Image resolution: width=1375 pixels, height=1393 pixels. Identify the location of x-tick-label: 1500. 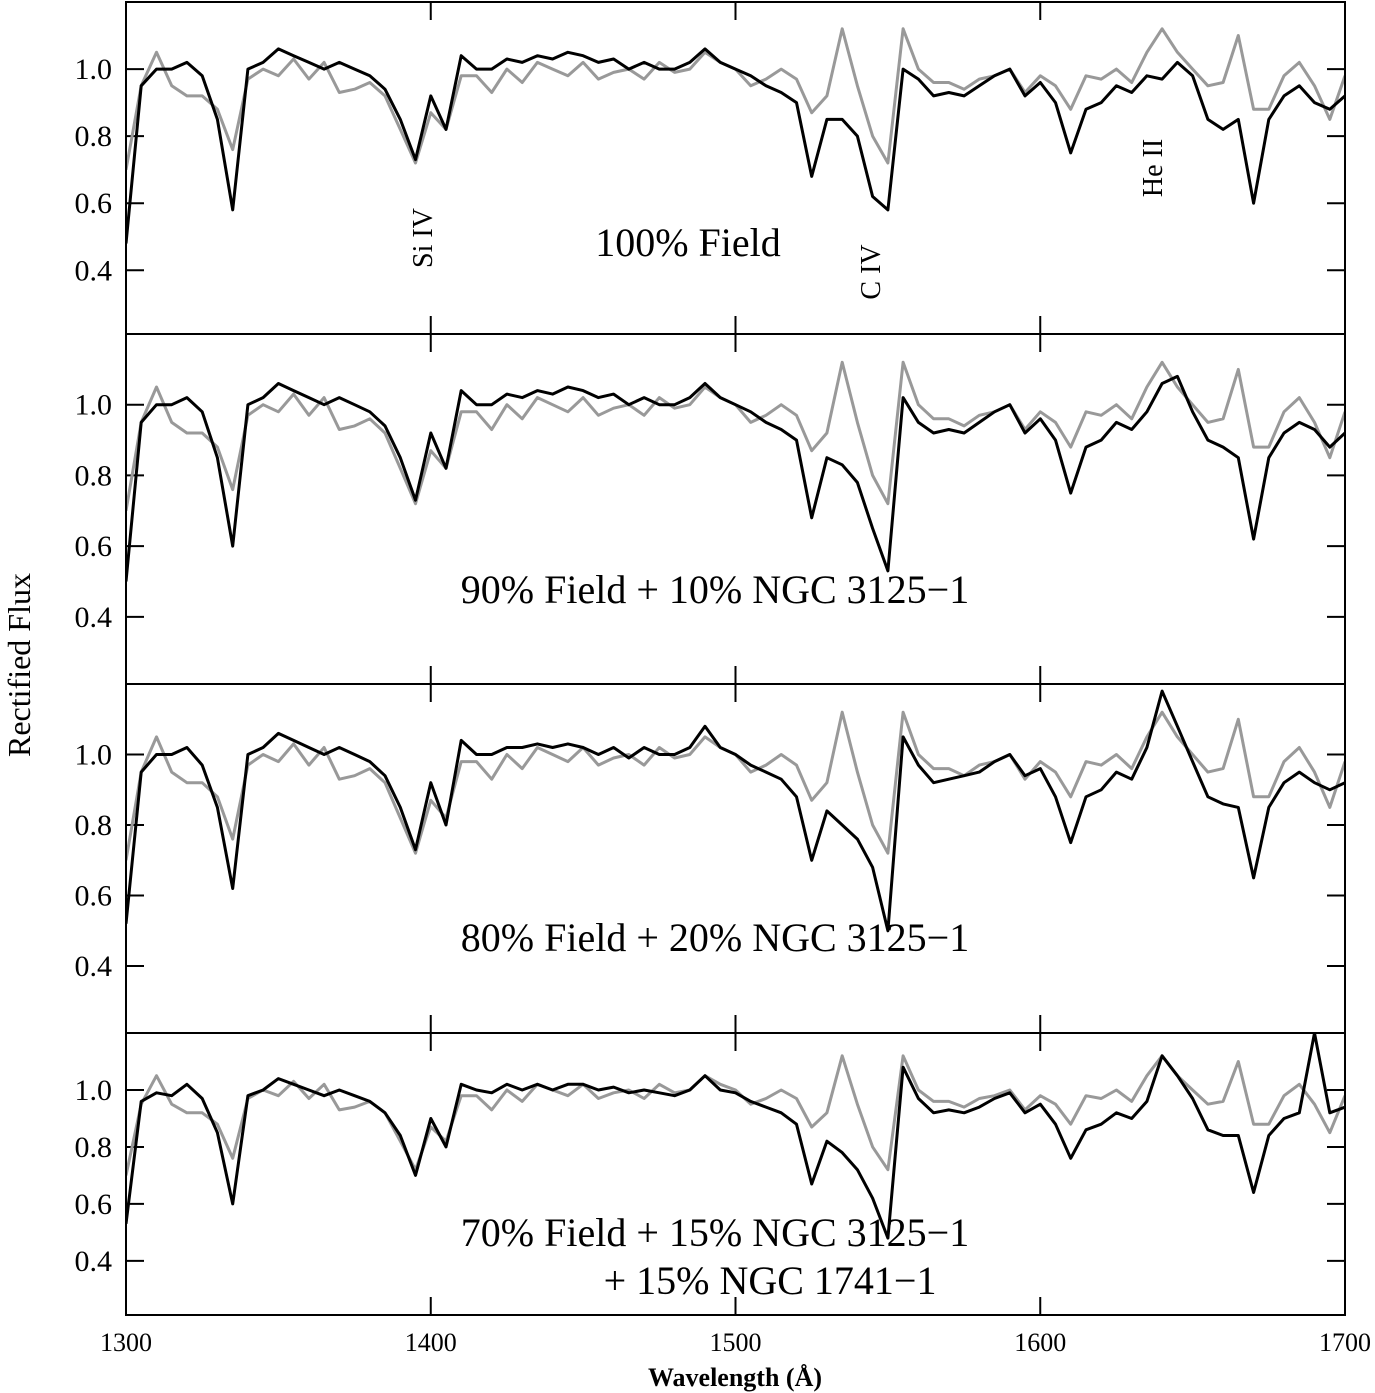
(736, 1342).